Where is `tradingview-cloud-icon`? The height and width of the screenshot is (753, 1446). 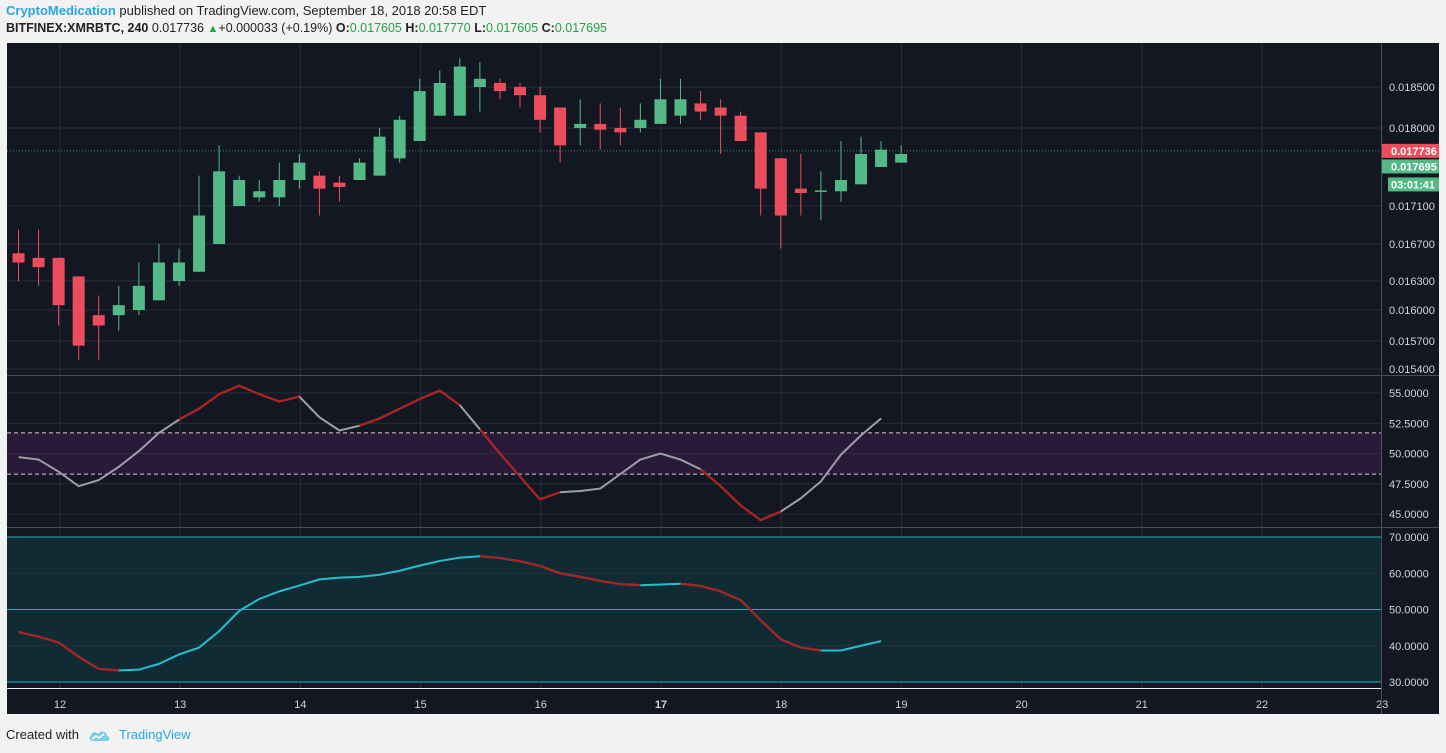 tradingview-cloud-icon is located at coordinates (99, 736).